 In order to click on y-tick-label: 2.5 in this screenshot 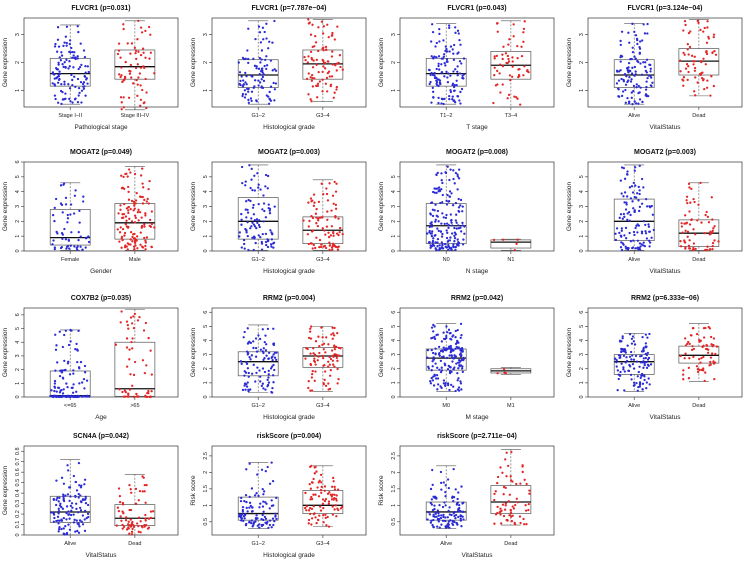, I will do `click(394, 456)`.